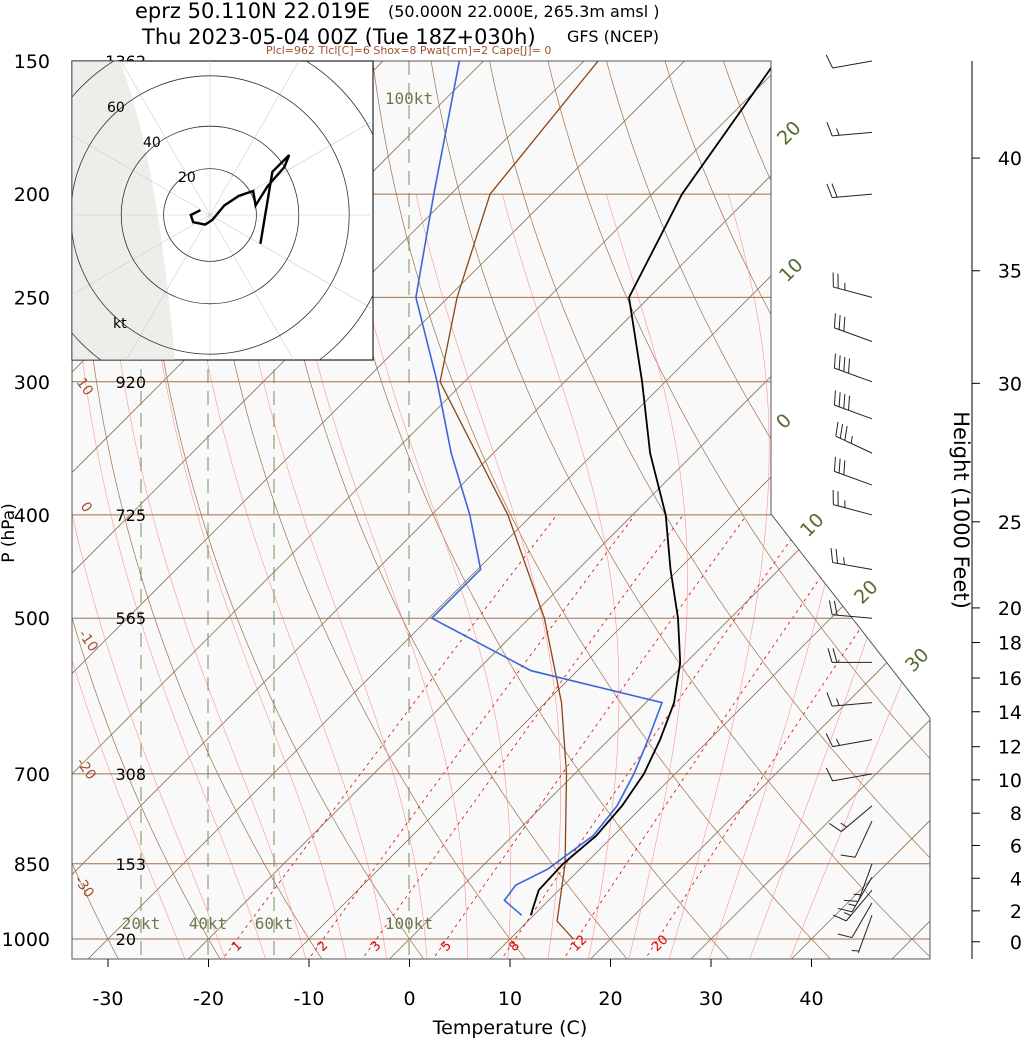 The width and height of the screenshot is (1026, 1040). What do you see at coordinates (1016, 846) in the screenshot?
I see `height-tick-label: 6` at bounding box center [1016, 846].